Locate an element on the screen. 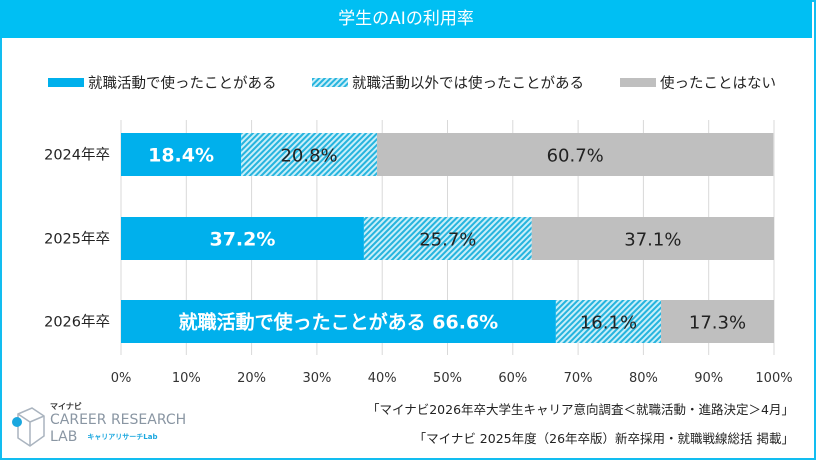  chart-title: 学生のAIの利用率 is located at coordinates (406, 19).